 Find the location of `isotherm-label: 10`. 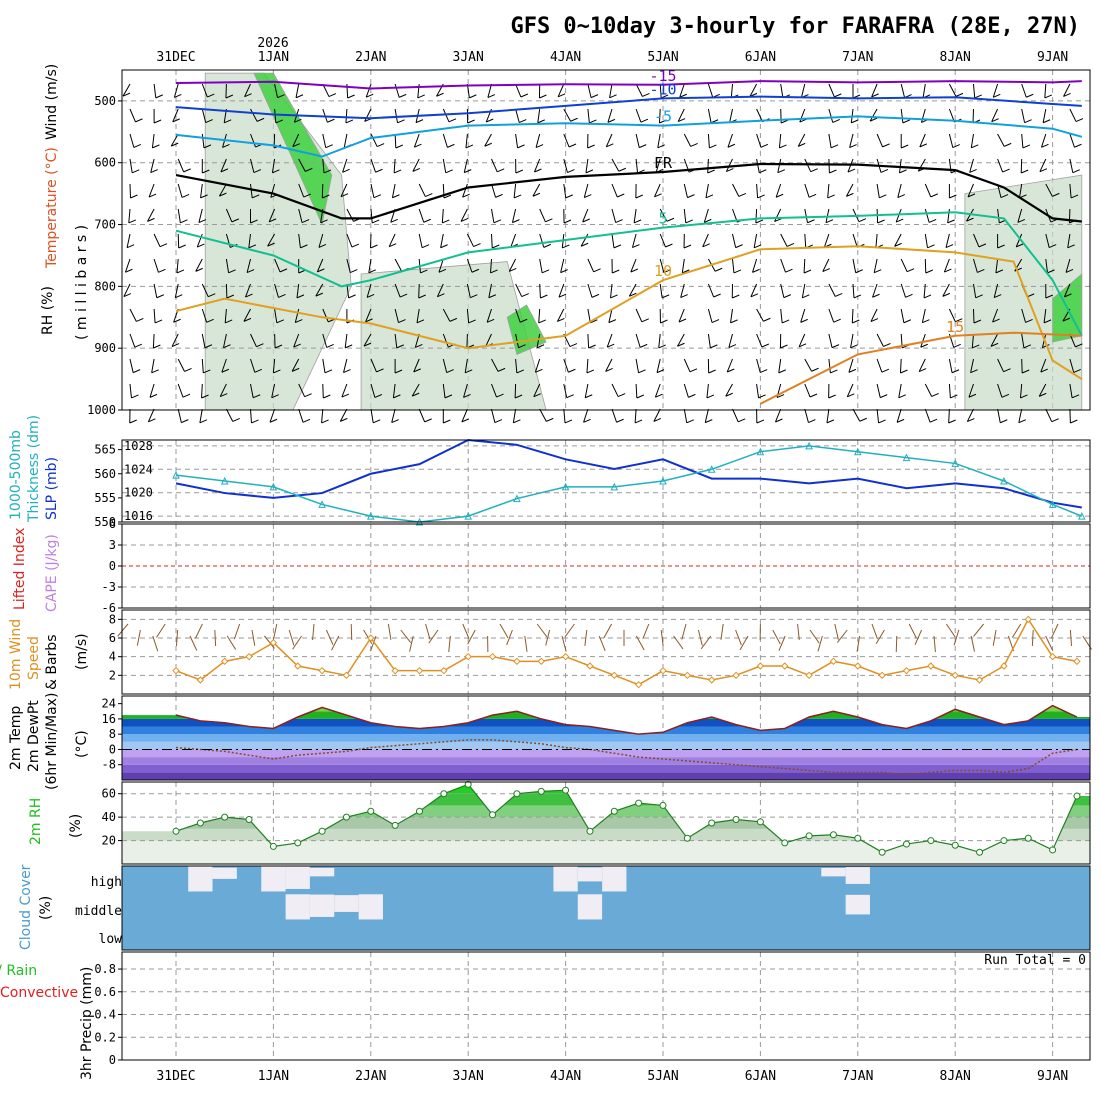

isotherm-label: 10 is located at coordinates (663, 271).